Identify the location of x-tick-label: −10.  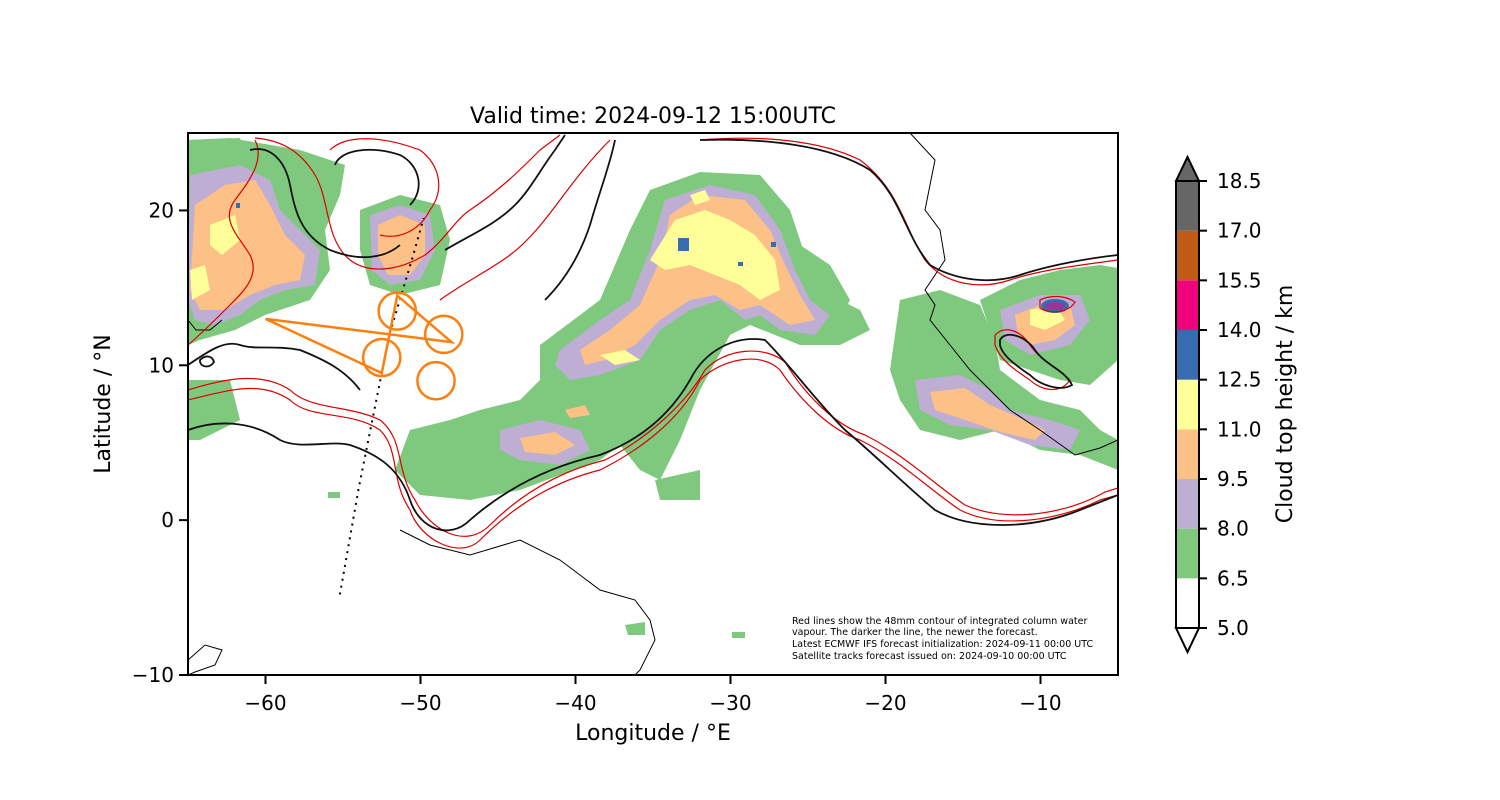
(1040, 703).